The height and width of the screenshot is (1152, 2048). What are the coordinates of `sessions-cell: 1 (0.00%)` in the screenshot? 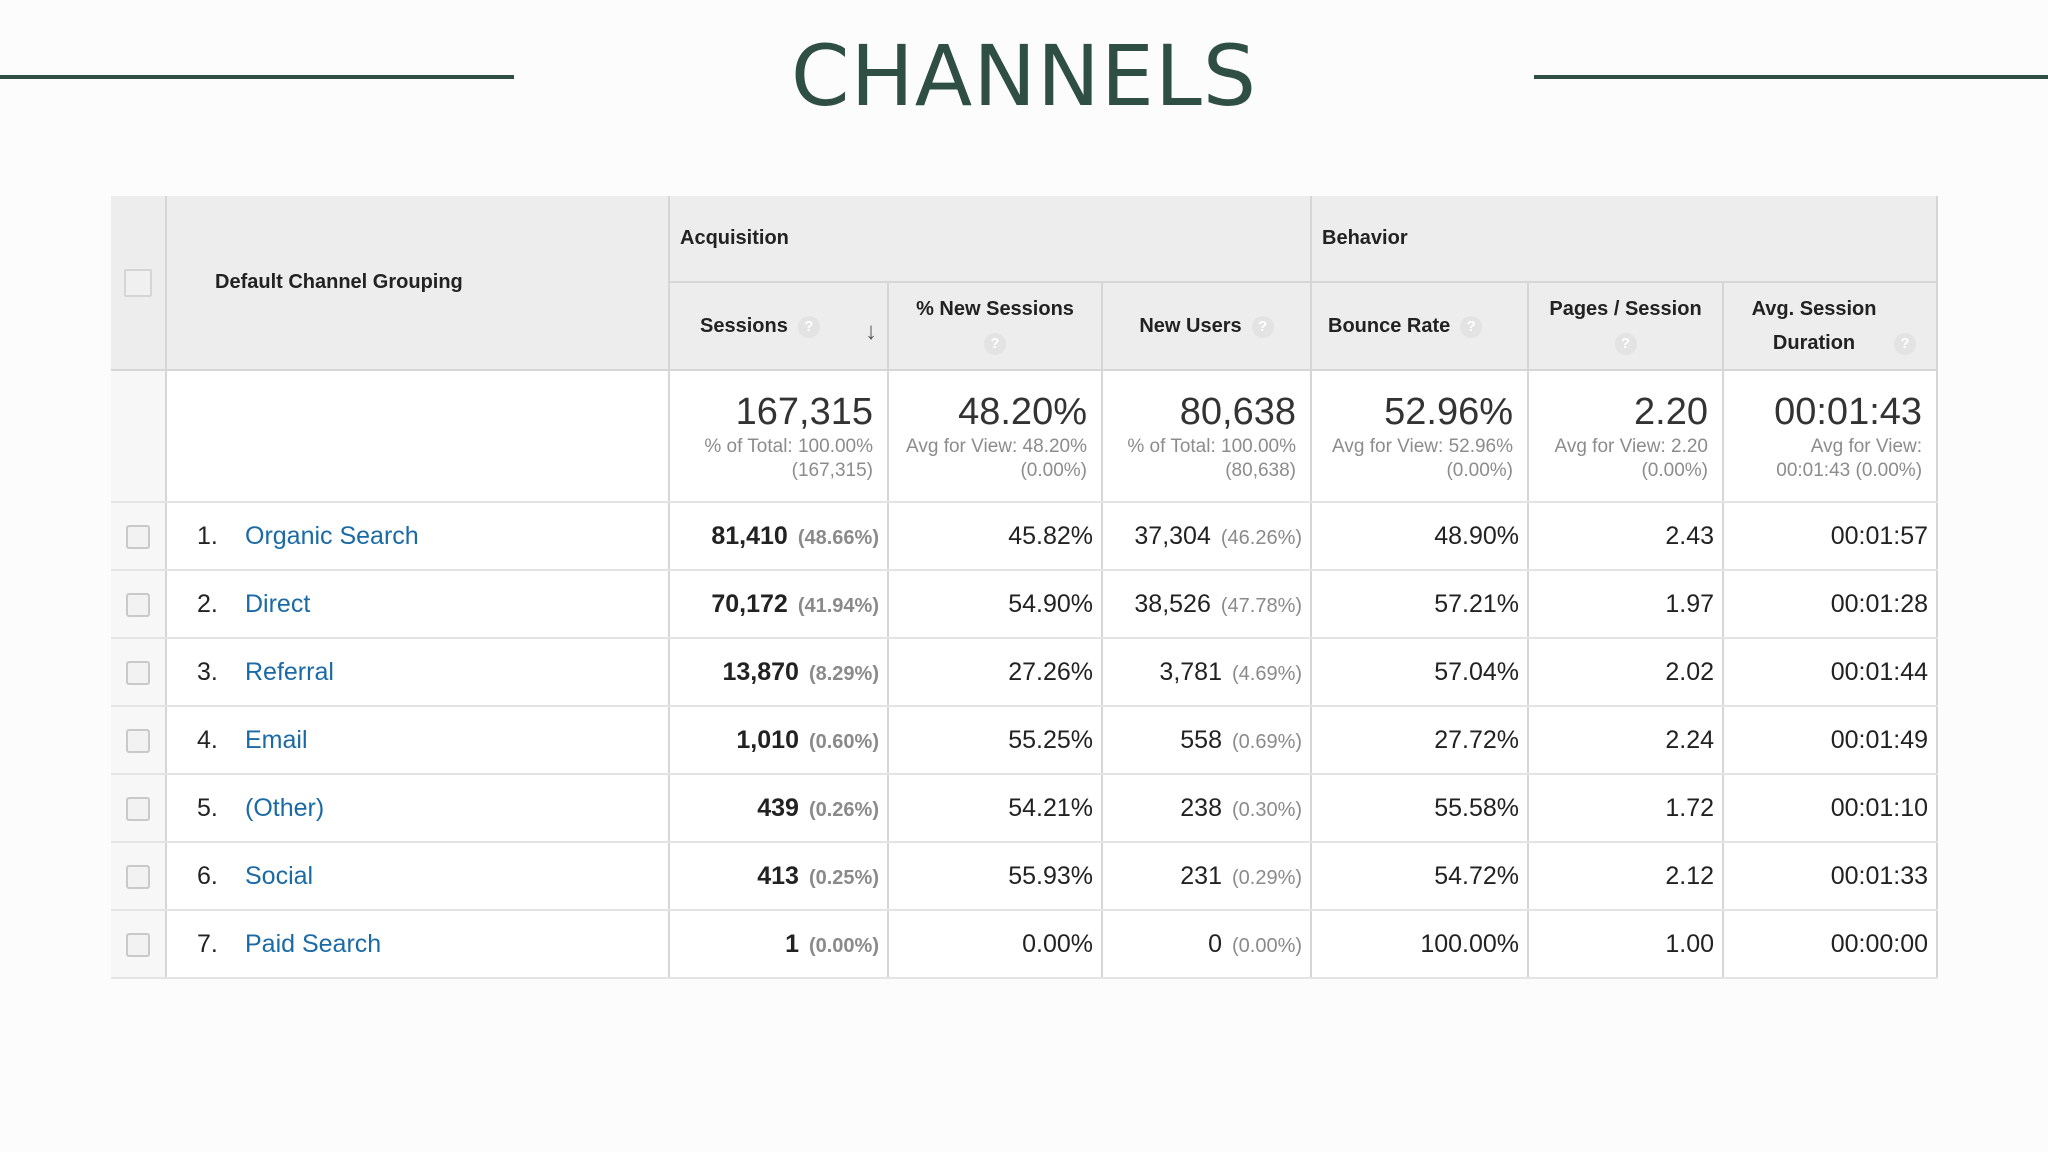 It's located at (779, 944).